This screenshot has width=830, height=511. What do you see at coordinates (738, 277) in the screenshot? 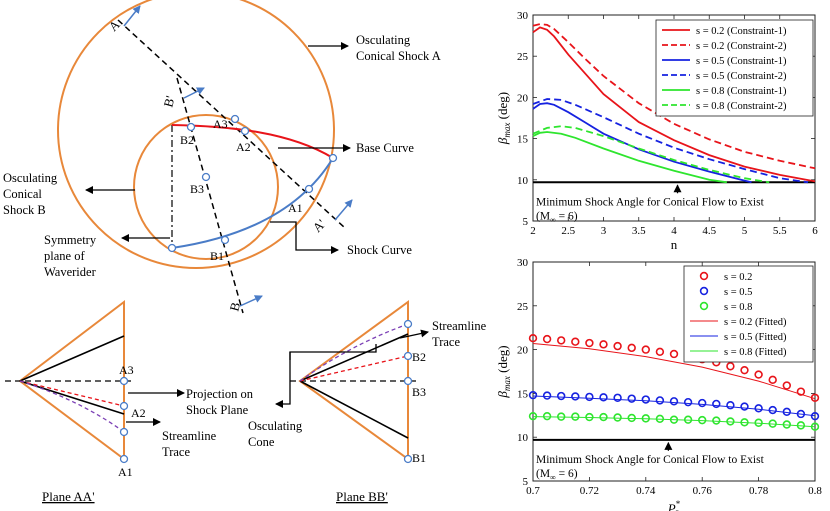
I see `legend-label: s = 0.2` at bounding box center [738, 277].